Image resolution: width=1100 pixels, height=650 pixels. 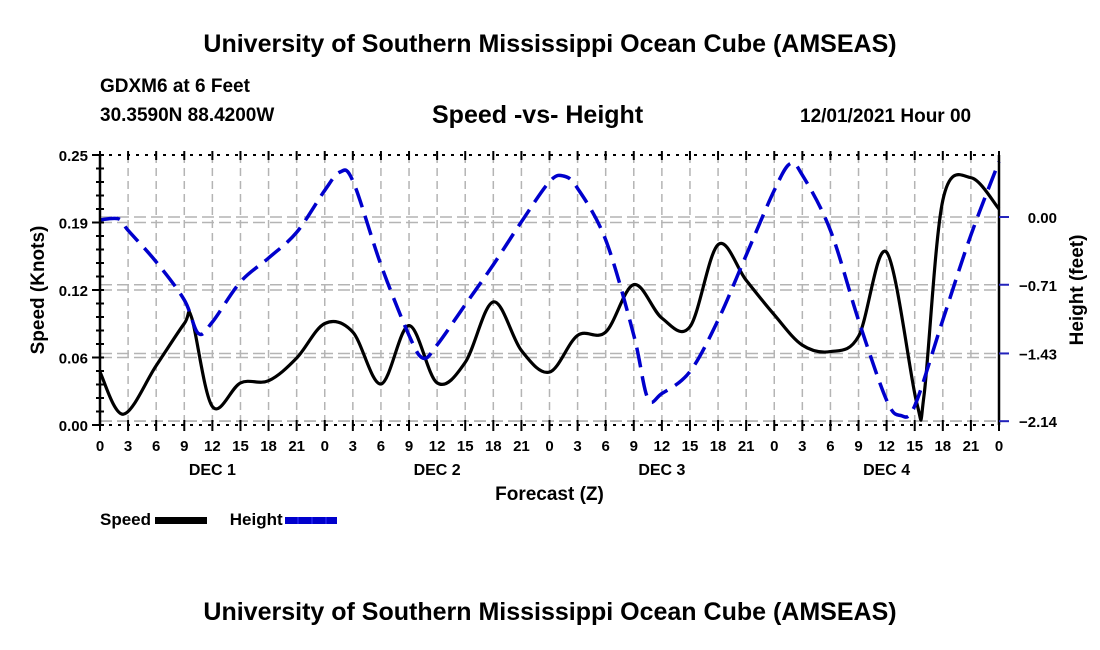 I want to click on legend-label-height: Height, so click(x=256, y=519).